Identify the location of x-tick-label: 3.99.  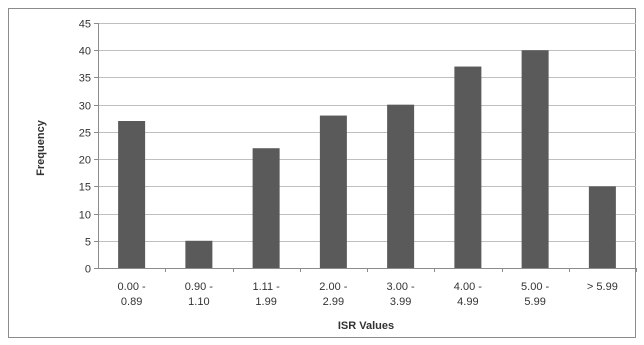
(400, 302).